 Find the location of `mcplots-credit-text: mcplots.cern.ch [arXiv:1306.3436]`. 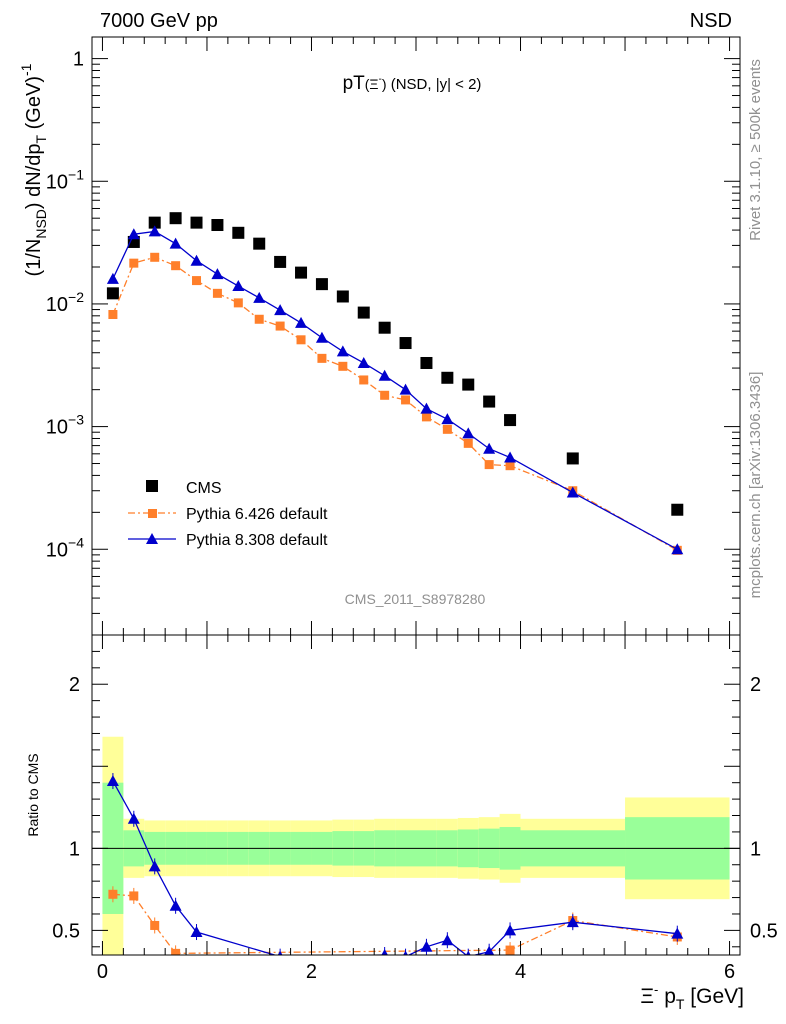

mcplots-credit-text: mcplots.cern.ch [arXiv:1306.3436] is located at coordinates (755, 485).